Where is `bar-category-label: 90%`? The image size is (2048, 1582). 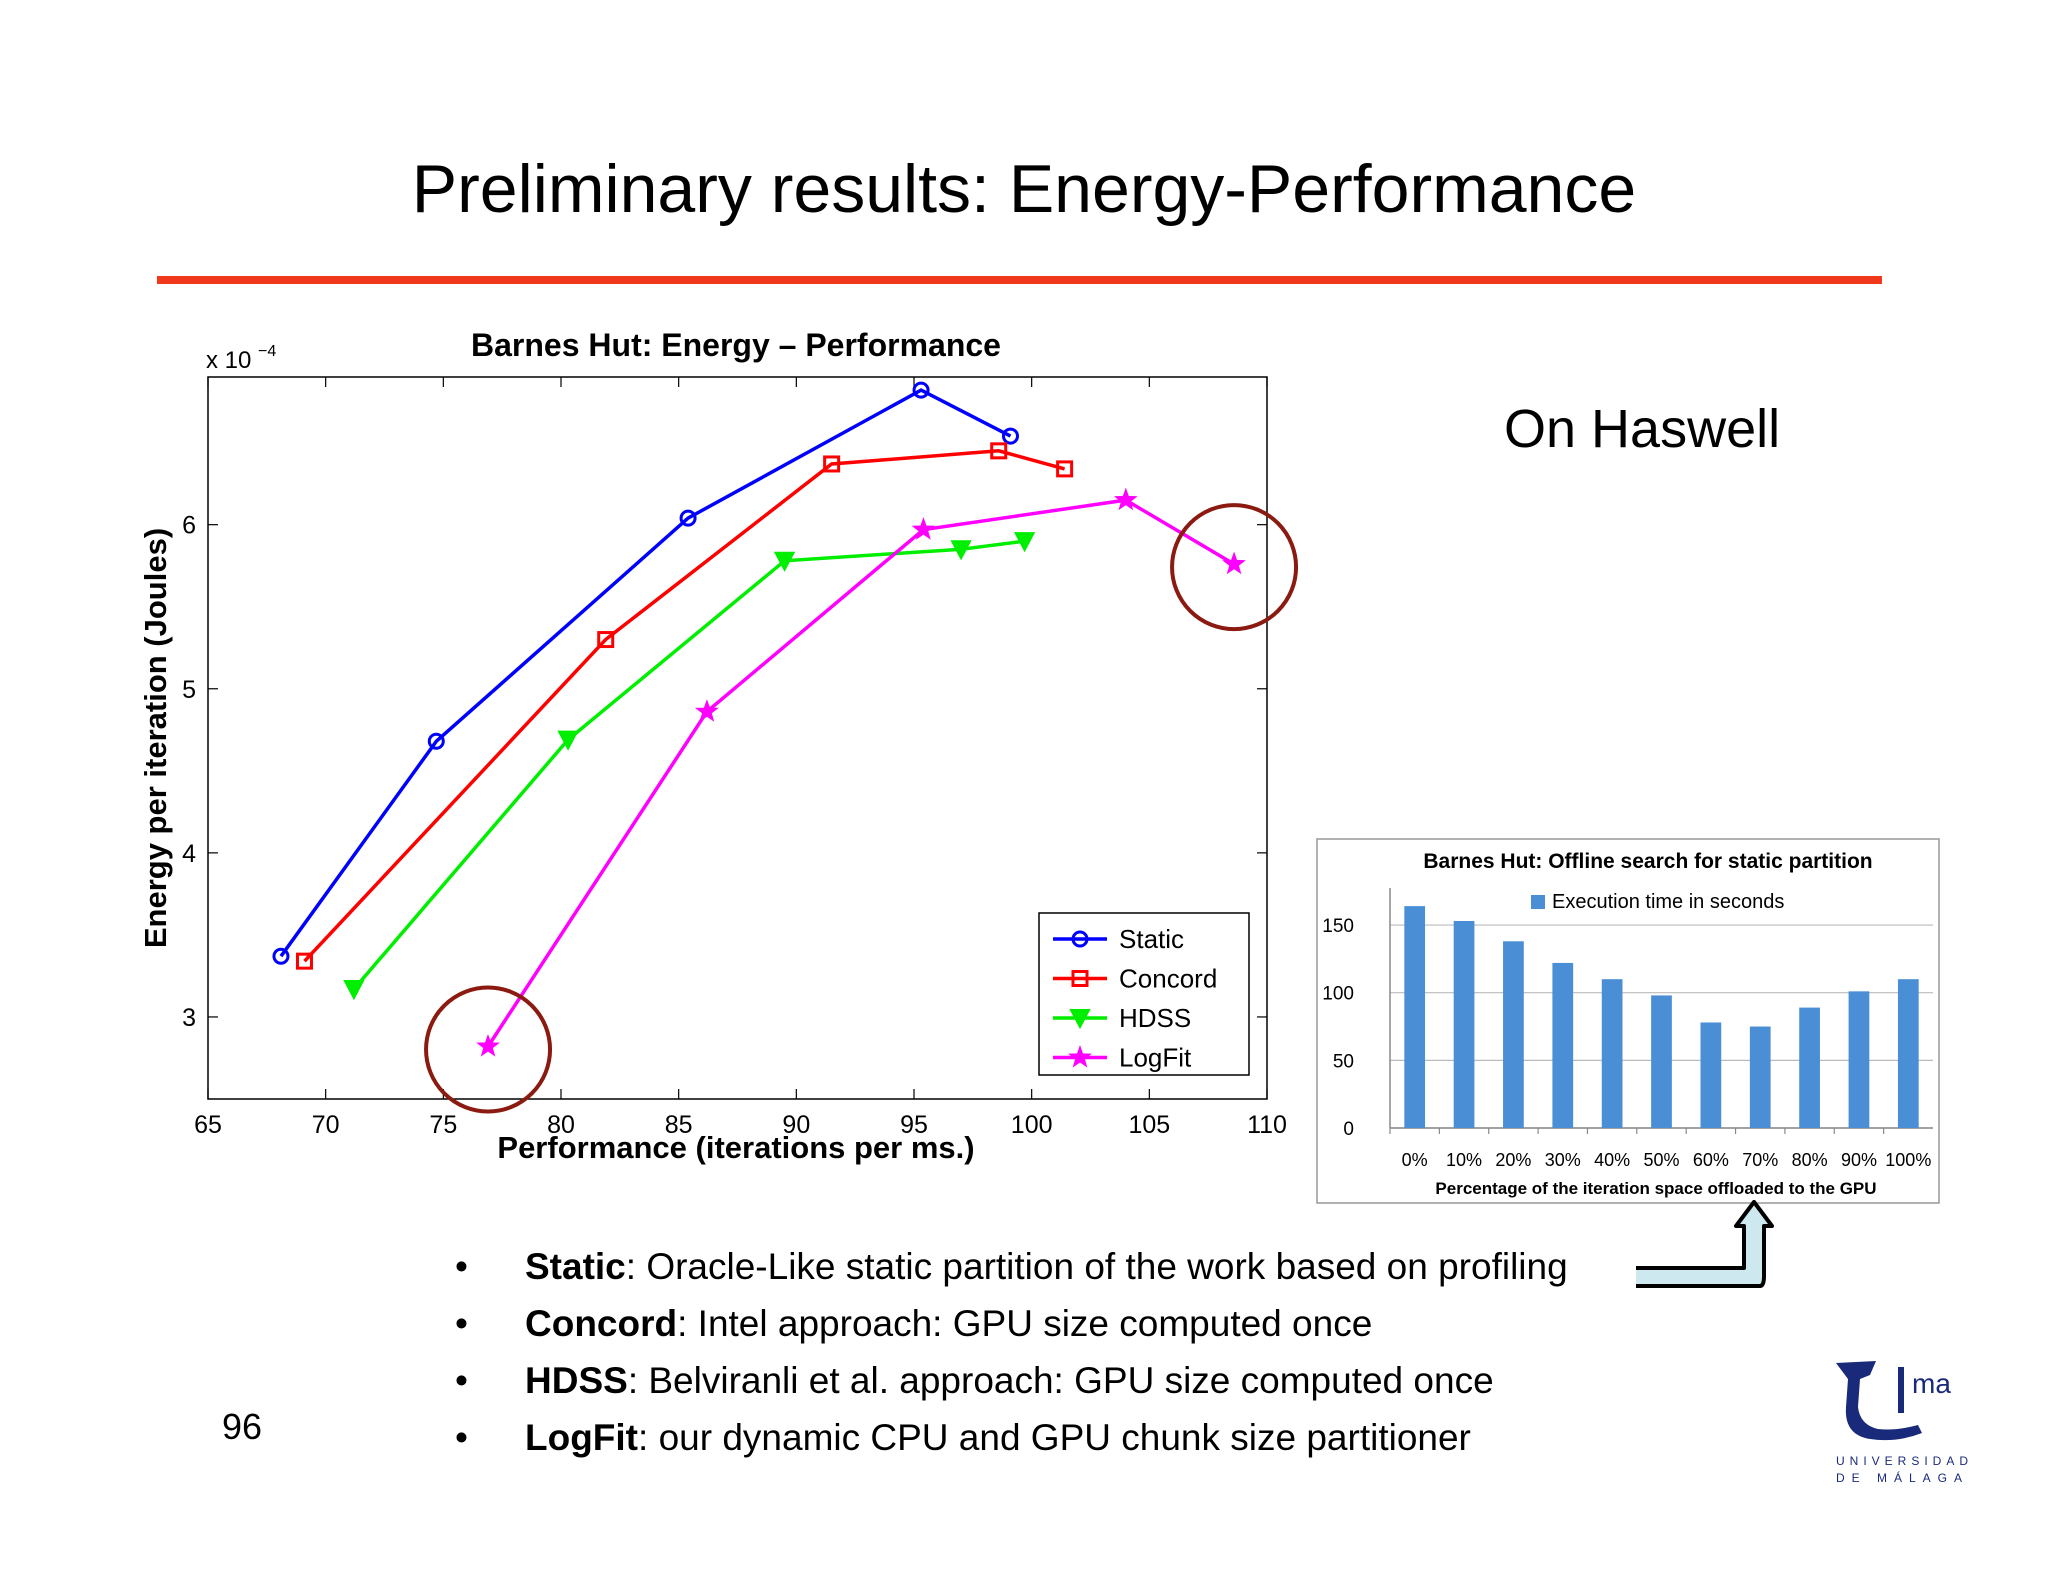
bar-category-label: 90% is located at coordinates (1859, 1160).